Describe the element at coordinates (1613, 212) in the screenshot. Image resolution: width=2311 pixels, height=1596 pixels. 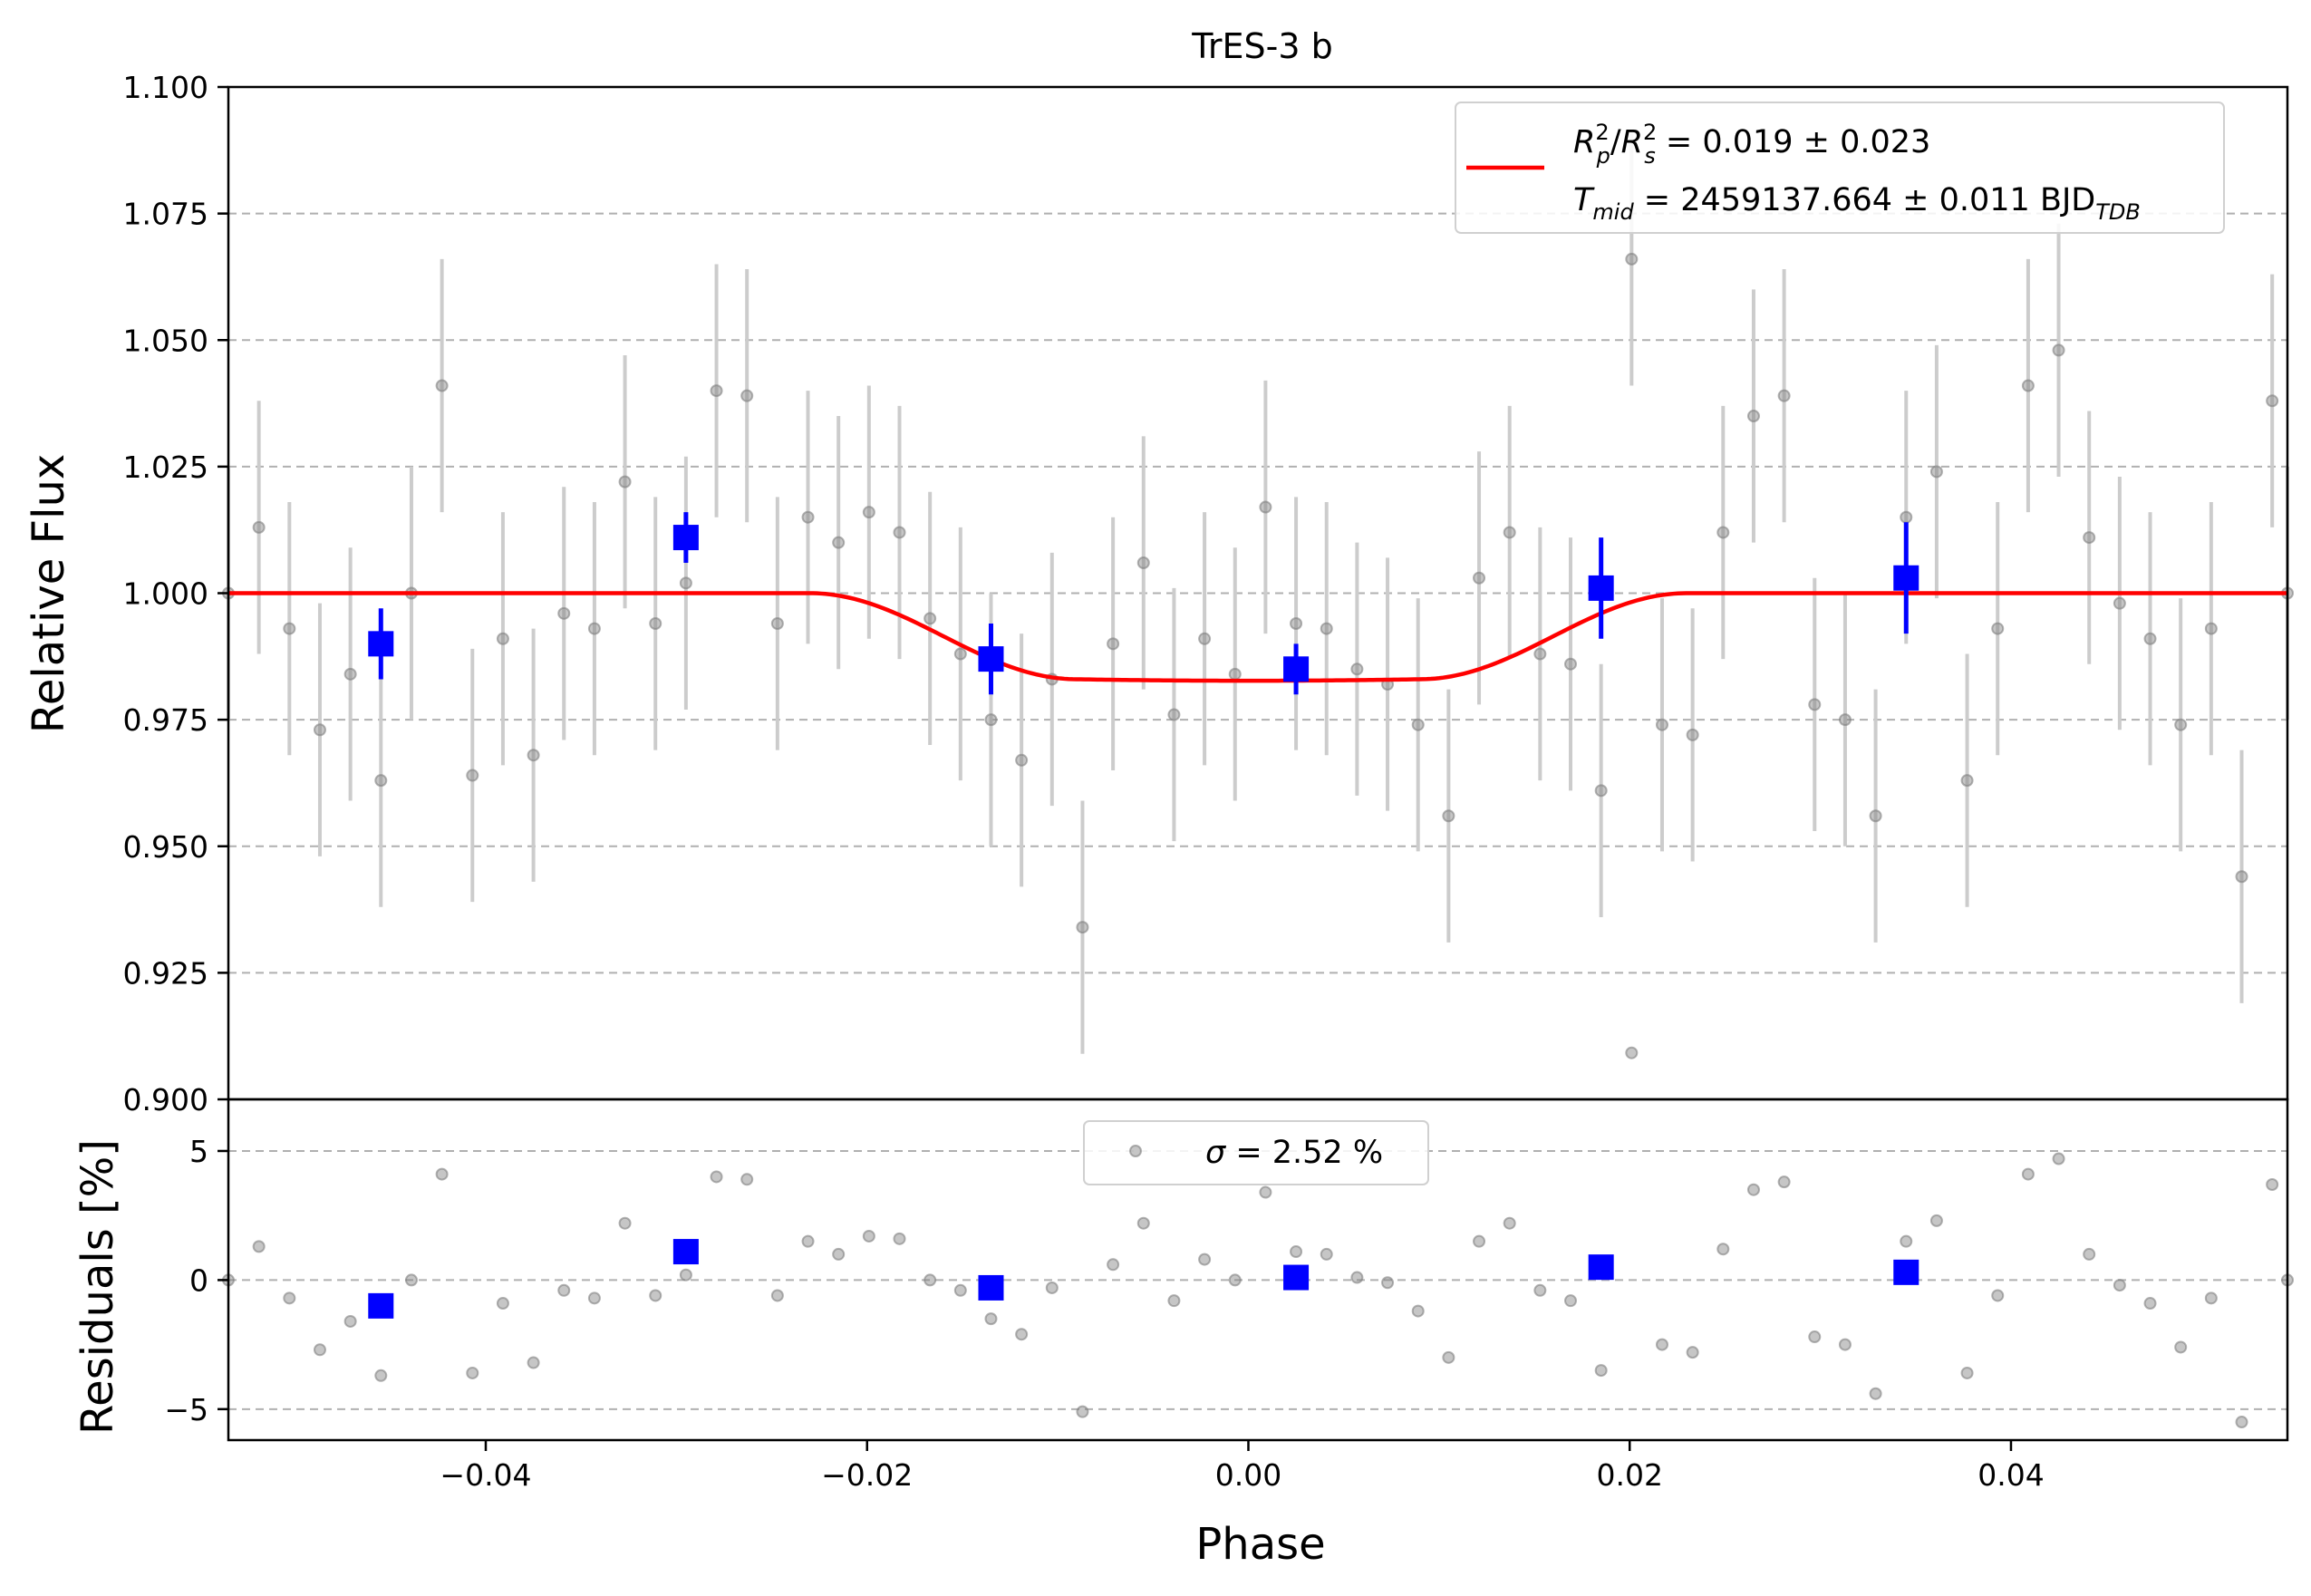
I see `legend-t-sub: mid` at that location.